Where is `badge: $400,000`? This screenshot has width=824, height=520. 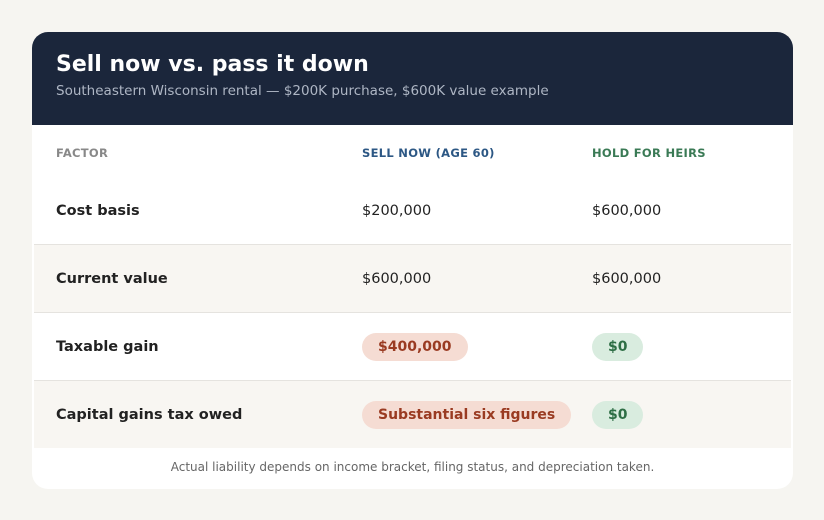 badge: $400,000 is located at coordinates (415, 346).